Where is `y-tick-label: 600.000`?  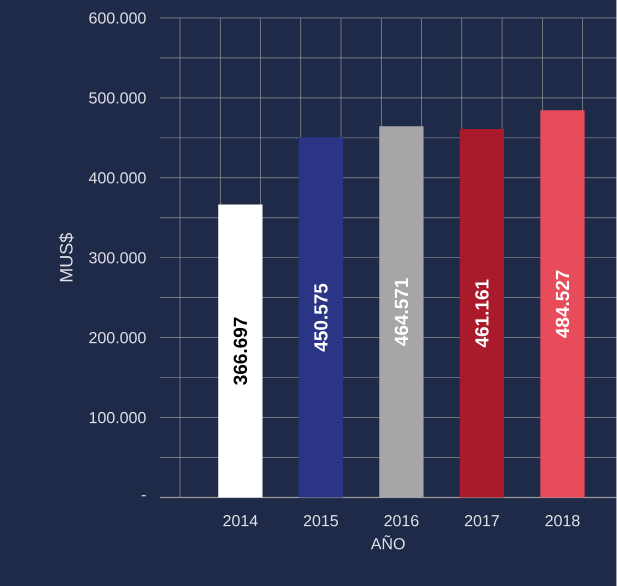 y-tick-label: 600.000 is located at coordinates (117, 18).